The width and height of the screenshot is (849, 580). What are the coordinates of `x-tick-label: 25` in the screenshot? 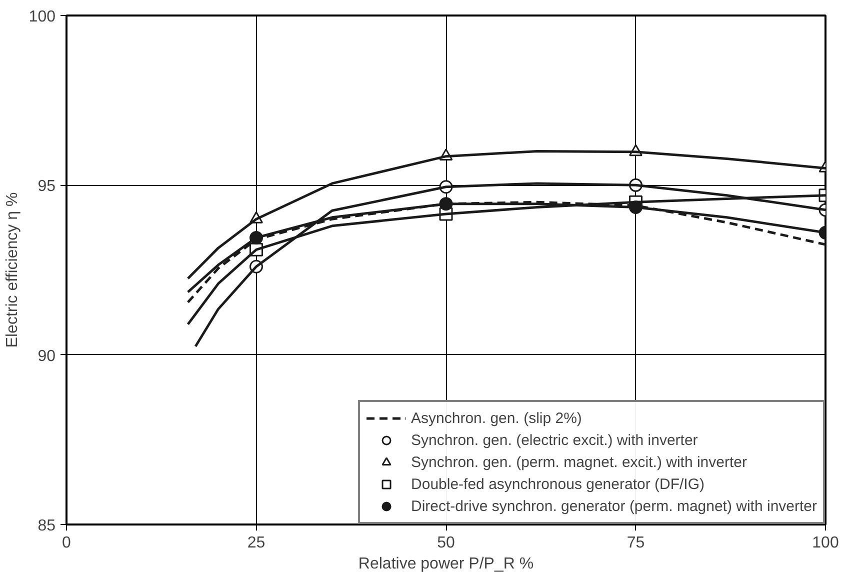 It's located at (256, 543).